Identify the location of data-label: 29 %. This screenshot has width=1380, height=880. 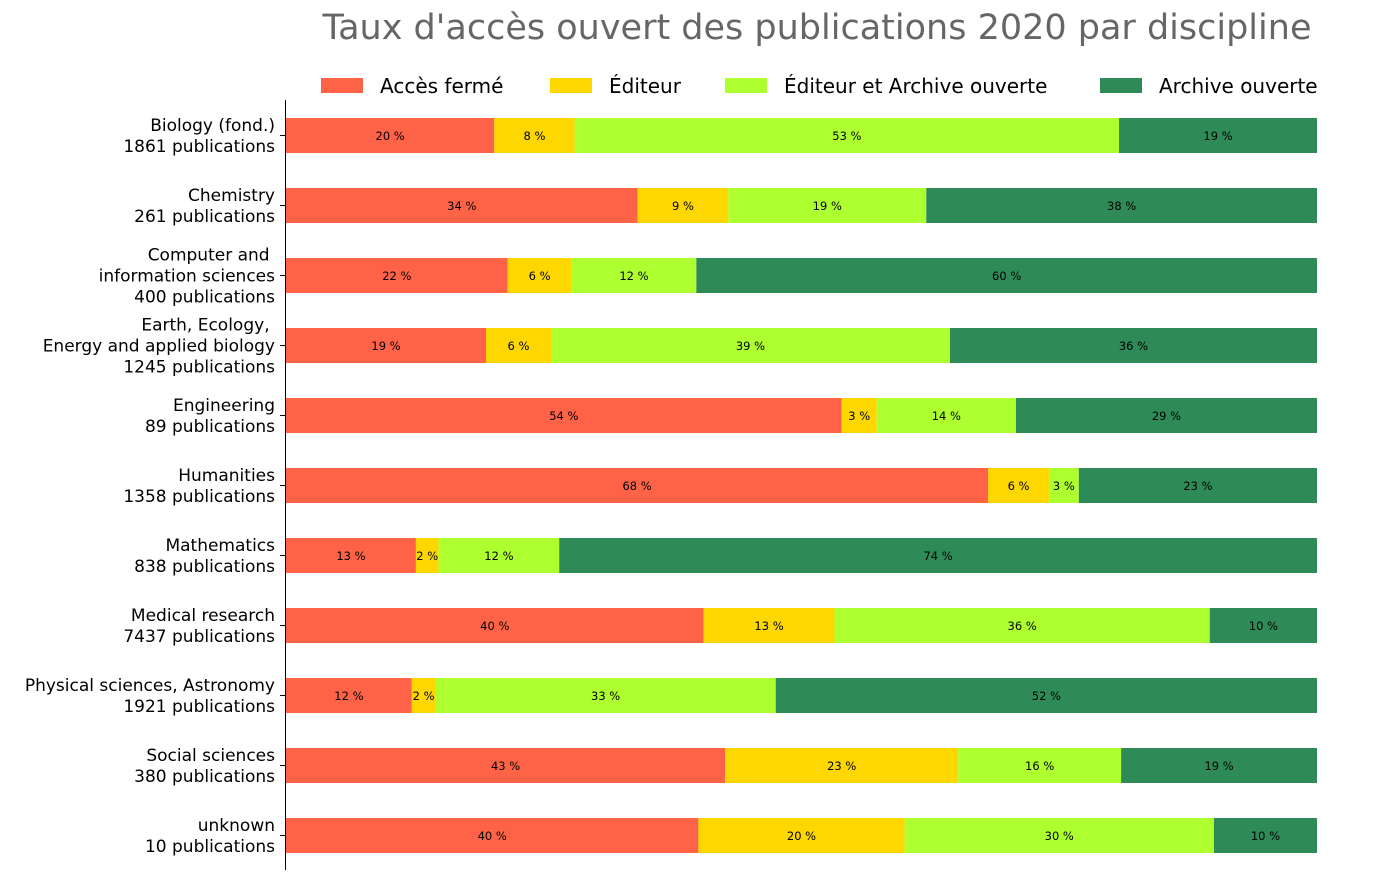
(1166, 416).